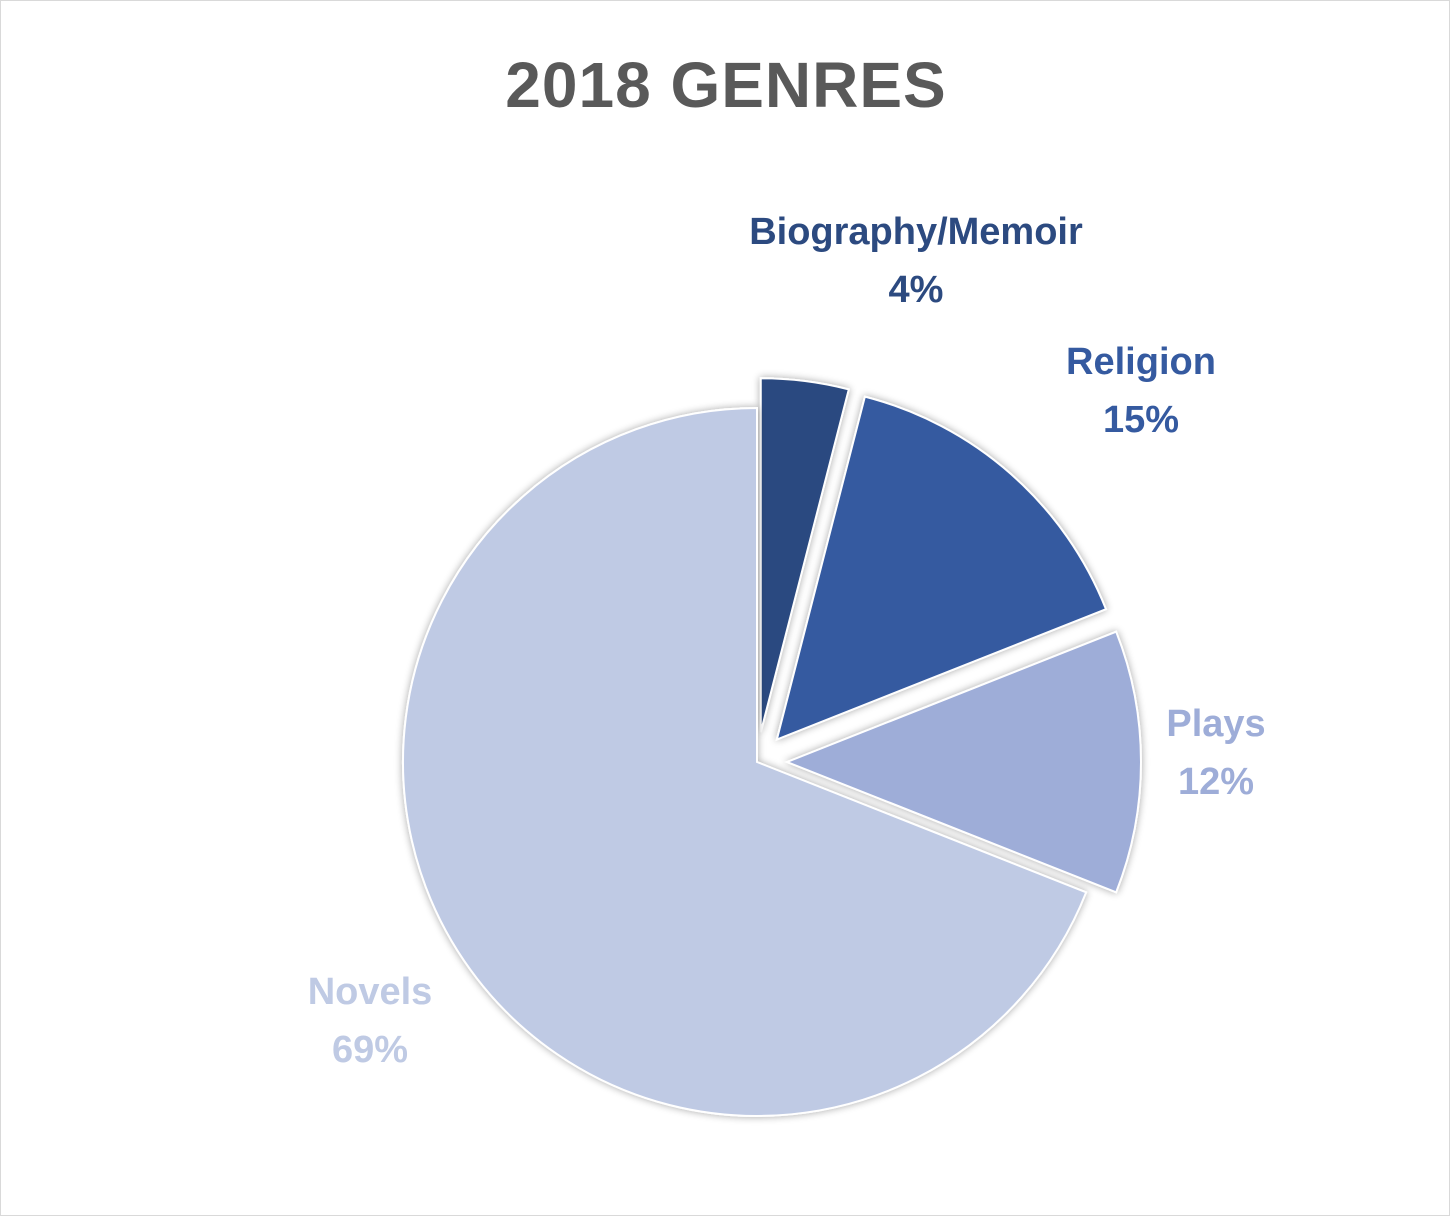  What do you see at coordinates (916, 232) in the screenshot?
I see `data-label-category-biography-memoir: Biography/Memoir` at bounding box center [916, 232].